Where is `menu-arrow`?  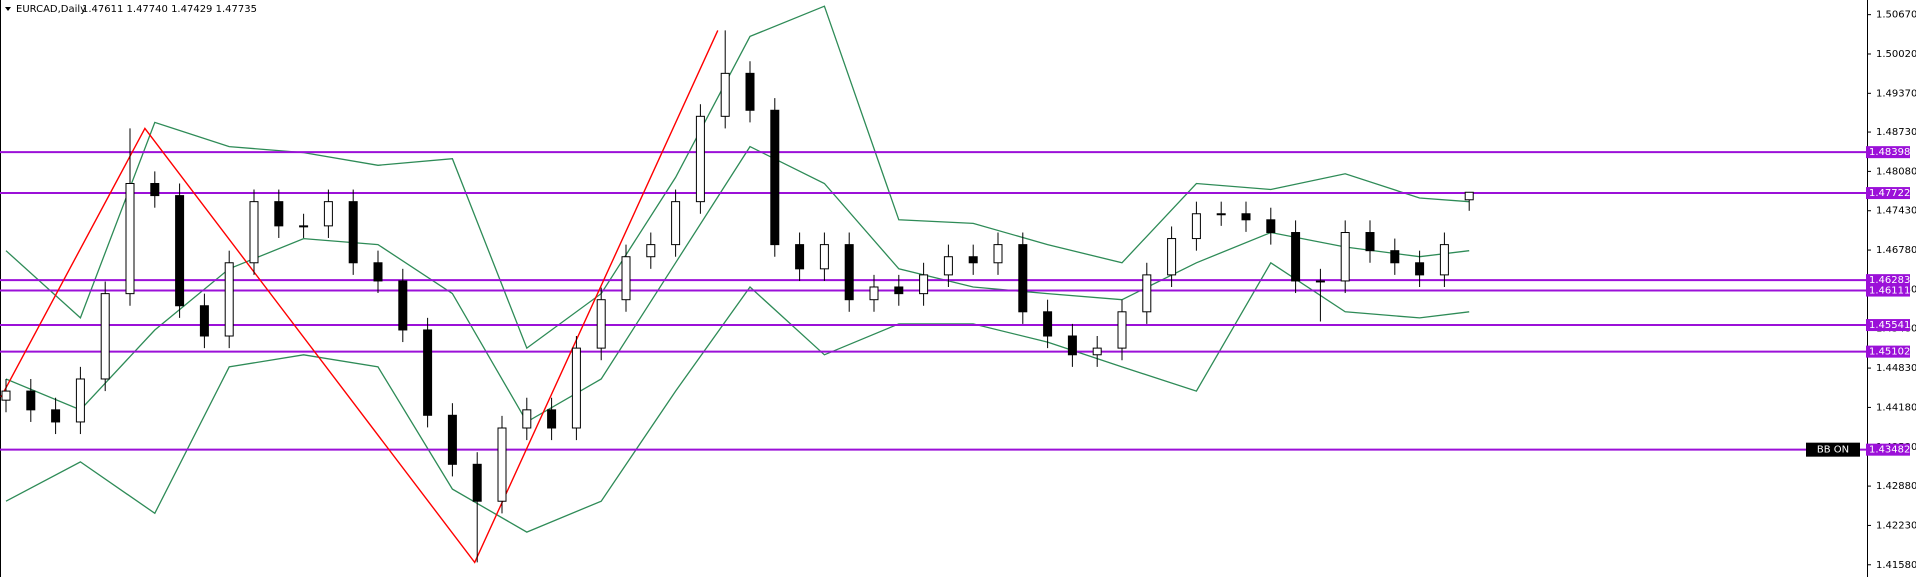 menu-arrow is located at coordinates (8, 9).